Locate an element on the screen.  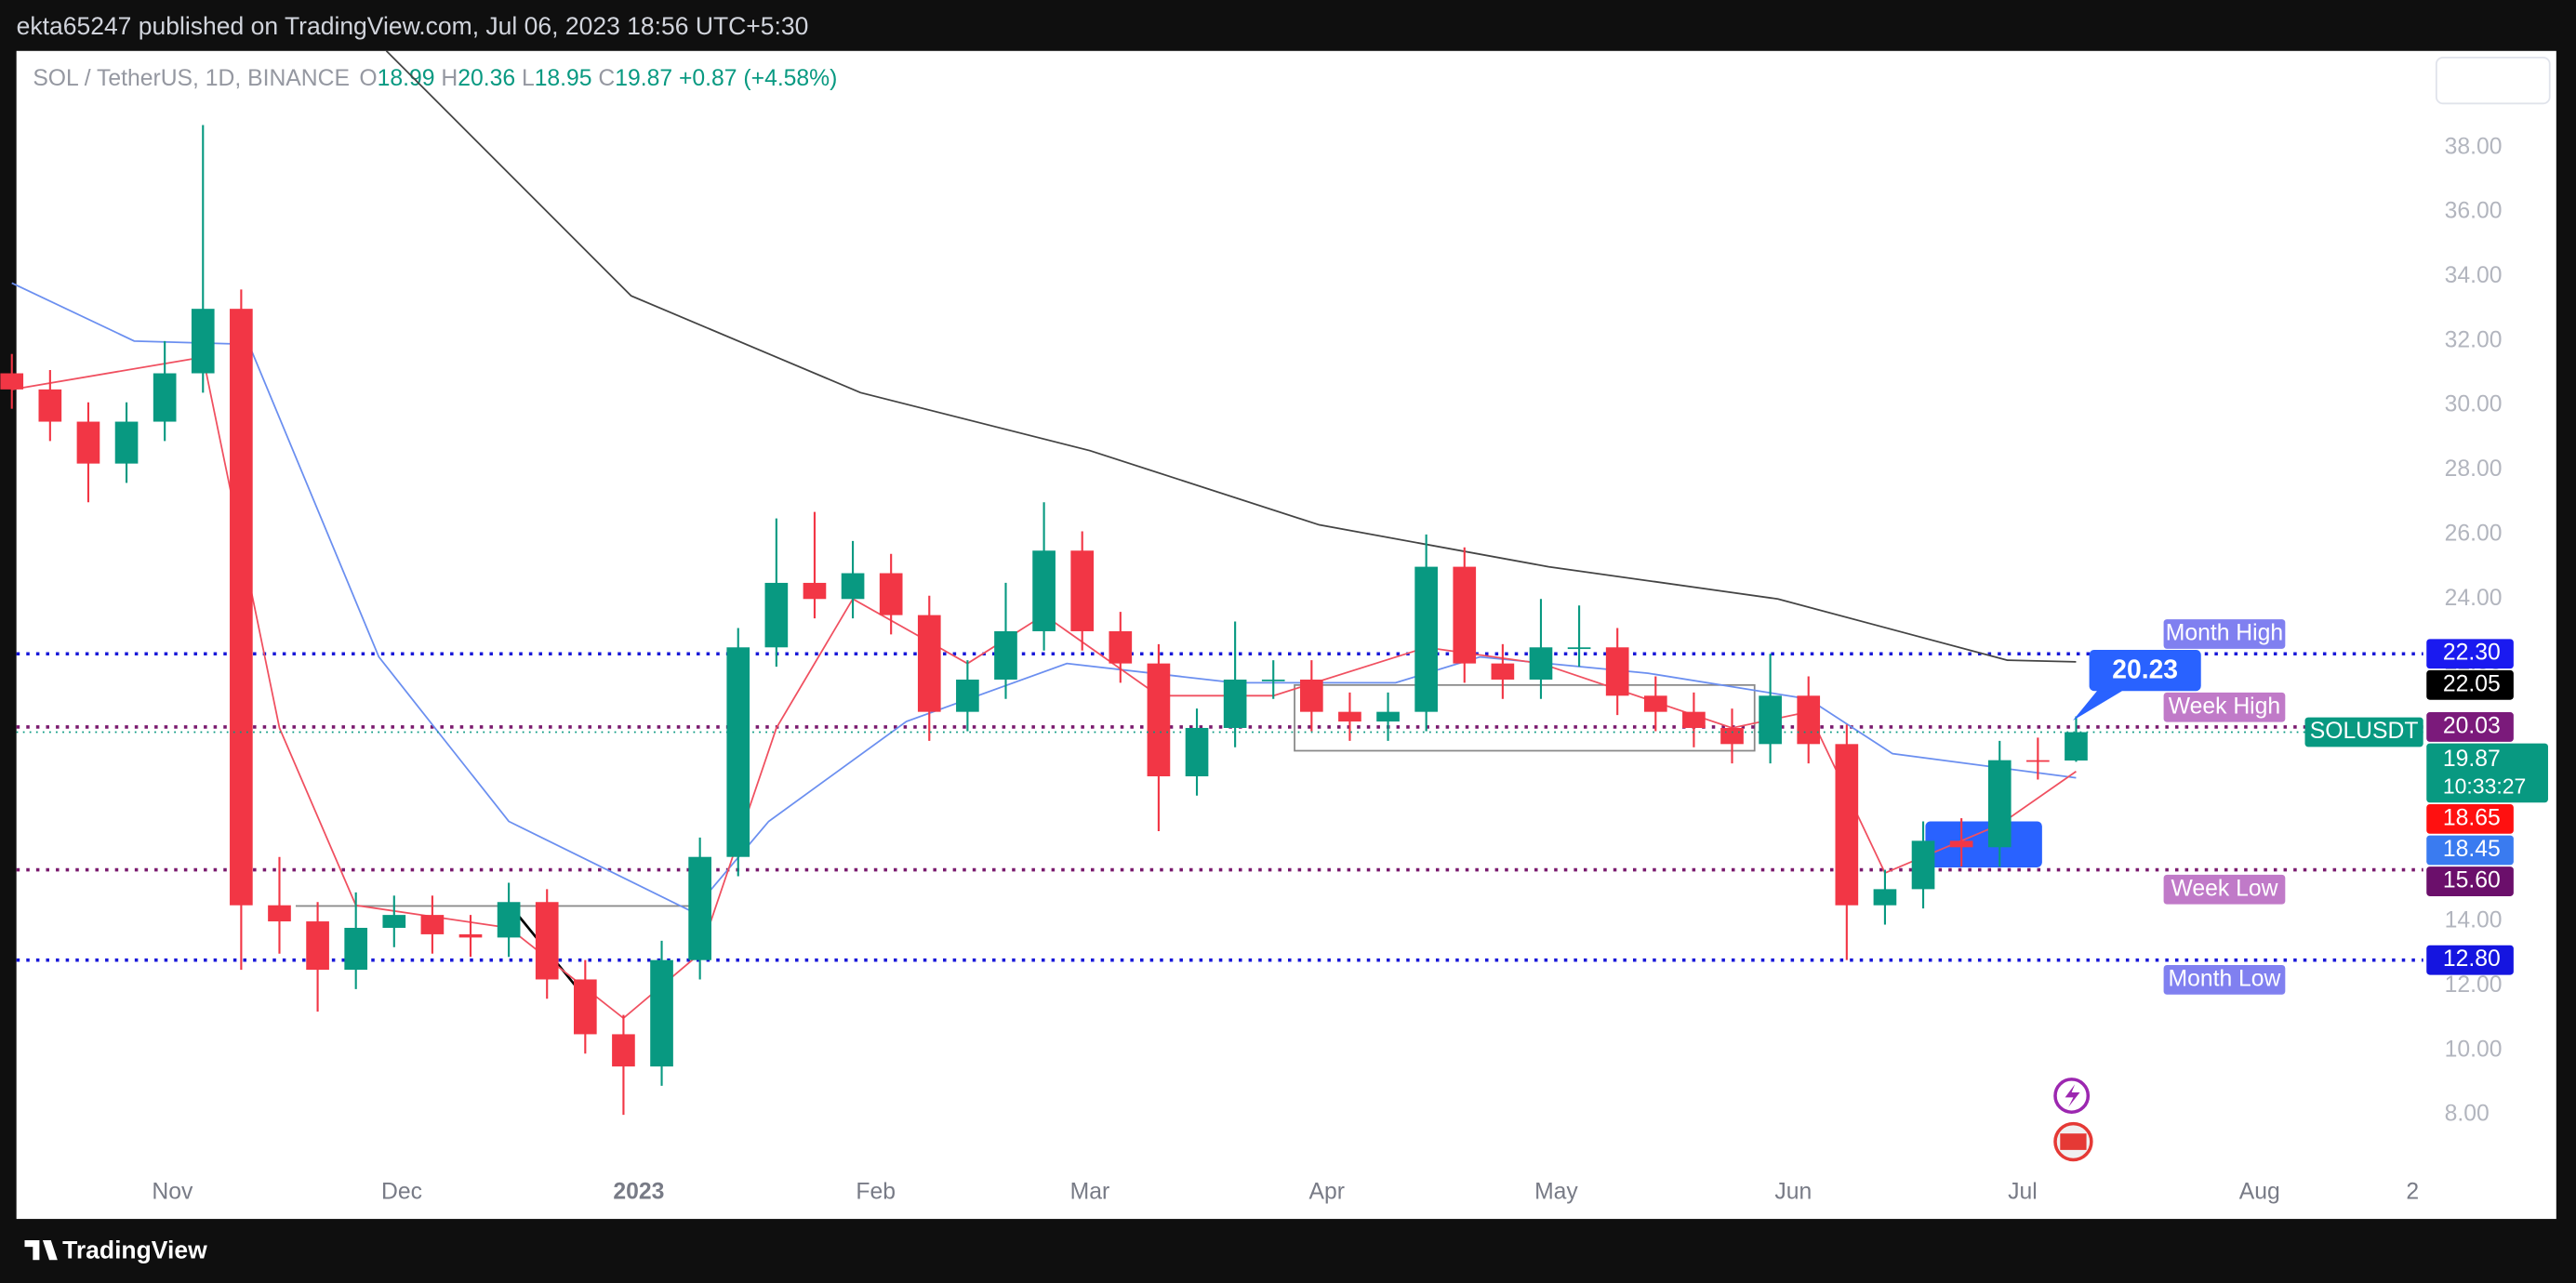
brand-logo is located at coordinates (41, 1250).